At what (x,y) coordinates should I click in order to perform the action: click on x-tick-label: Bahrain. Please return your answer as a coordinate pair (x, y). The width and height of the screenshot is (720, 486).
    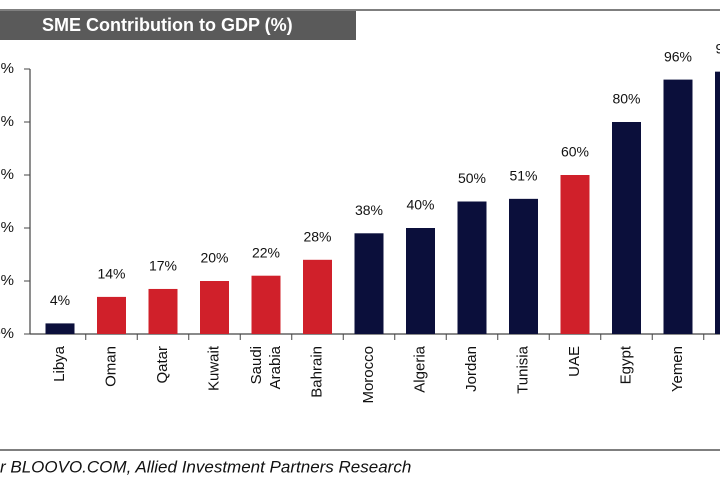
    Looking at the image, I should click on (316, 372).